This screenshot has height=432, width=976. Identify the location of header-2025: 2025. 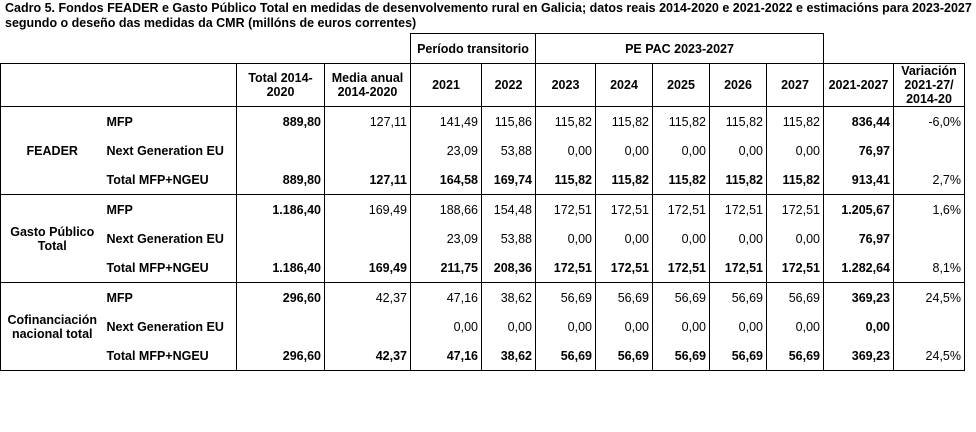
(681, 85).